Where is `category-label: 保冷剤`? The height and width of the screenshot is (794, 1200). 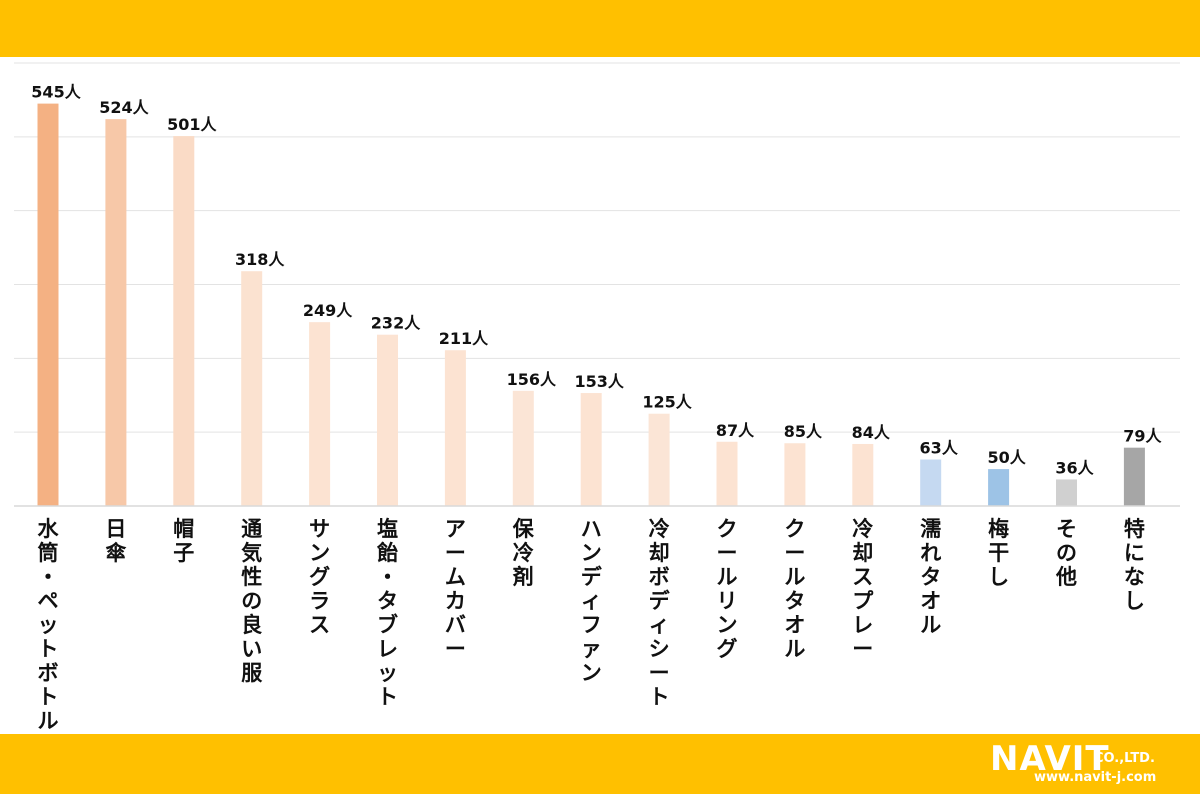 category-label: 保冷剤 is located at coordinates (523, 553).